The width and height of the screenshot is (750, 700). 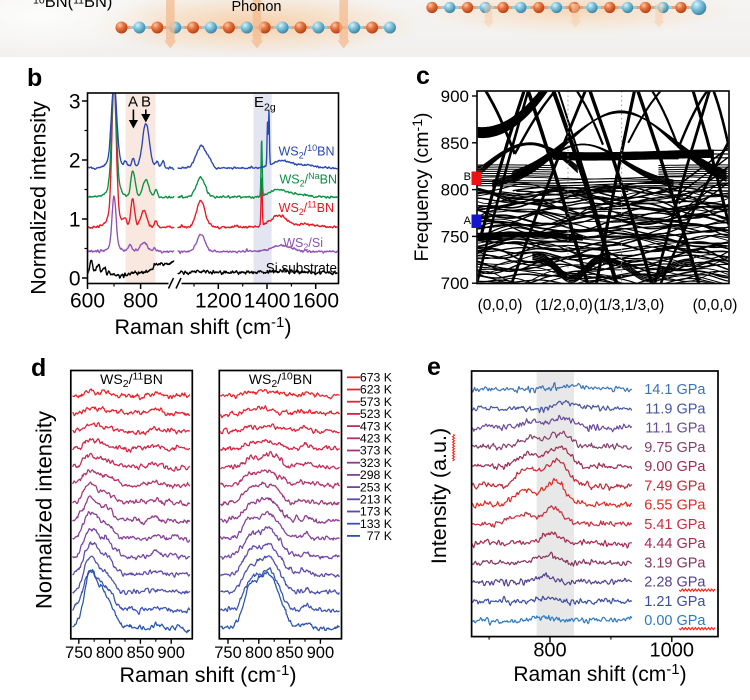 I want to click on svg-text: Frequency (cm-1), so click(x=421, y=187).